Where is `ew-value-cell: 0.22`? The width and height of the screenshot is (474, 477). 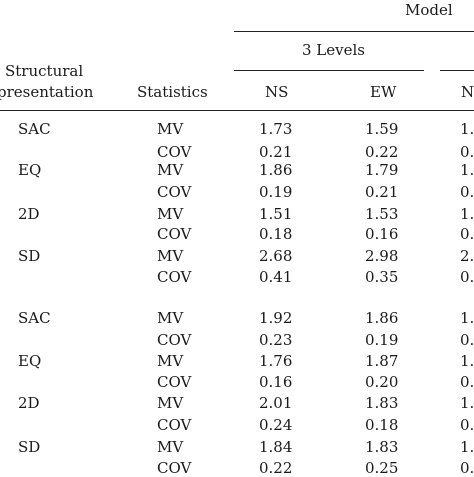
ew-value-cell: 0.22 is located at coordinates (382, 152).